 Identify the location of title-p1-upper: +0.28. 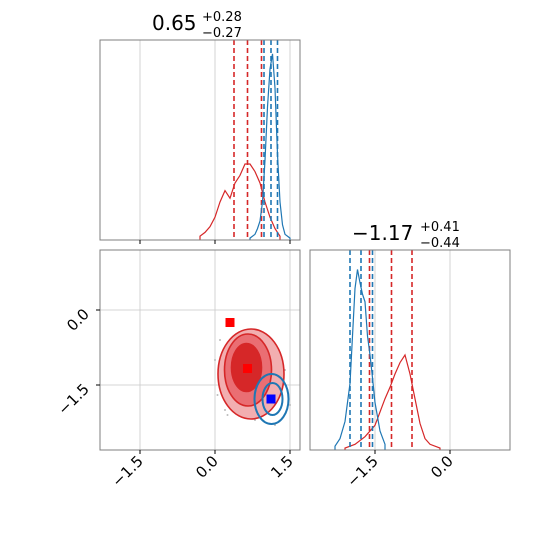
(222, 17).